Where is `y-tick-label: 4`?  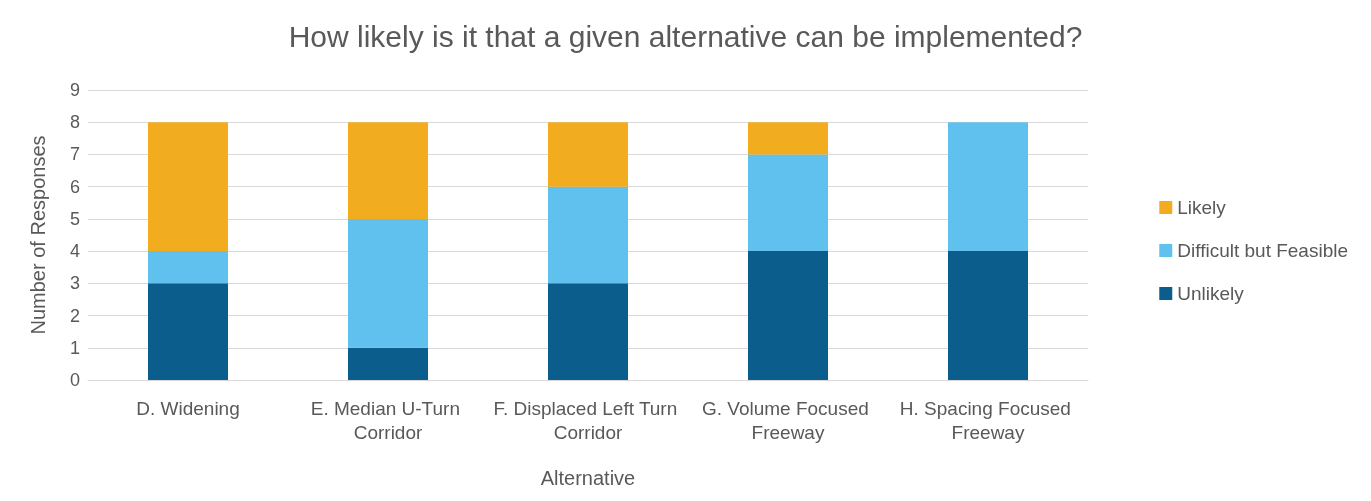
y-tick-label: 4 is located at coordinates (74, 251).